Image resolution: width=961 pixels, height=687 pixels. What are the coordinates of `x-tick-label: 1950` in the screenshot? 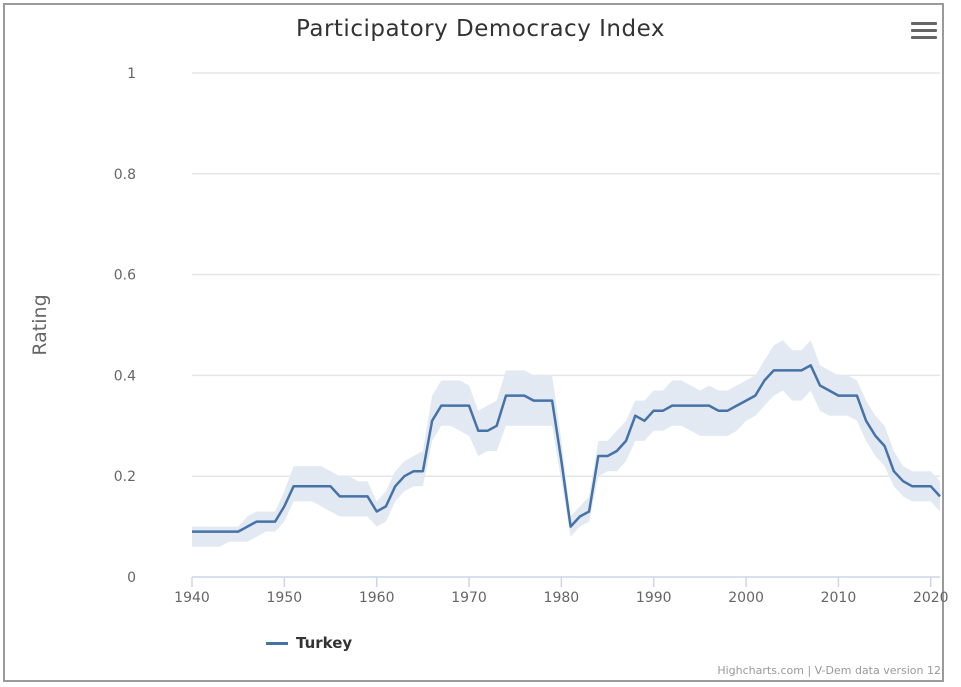 It's located at (285, 598).